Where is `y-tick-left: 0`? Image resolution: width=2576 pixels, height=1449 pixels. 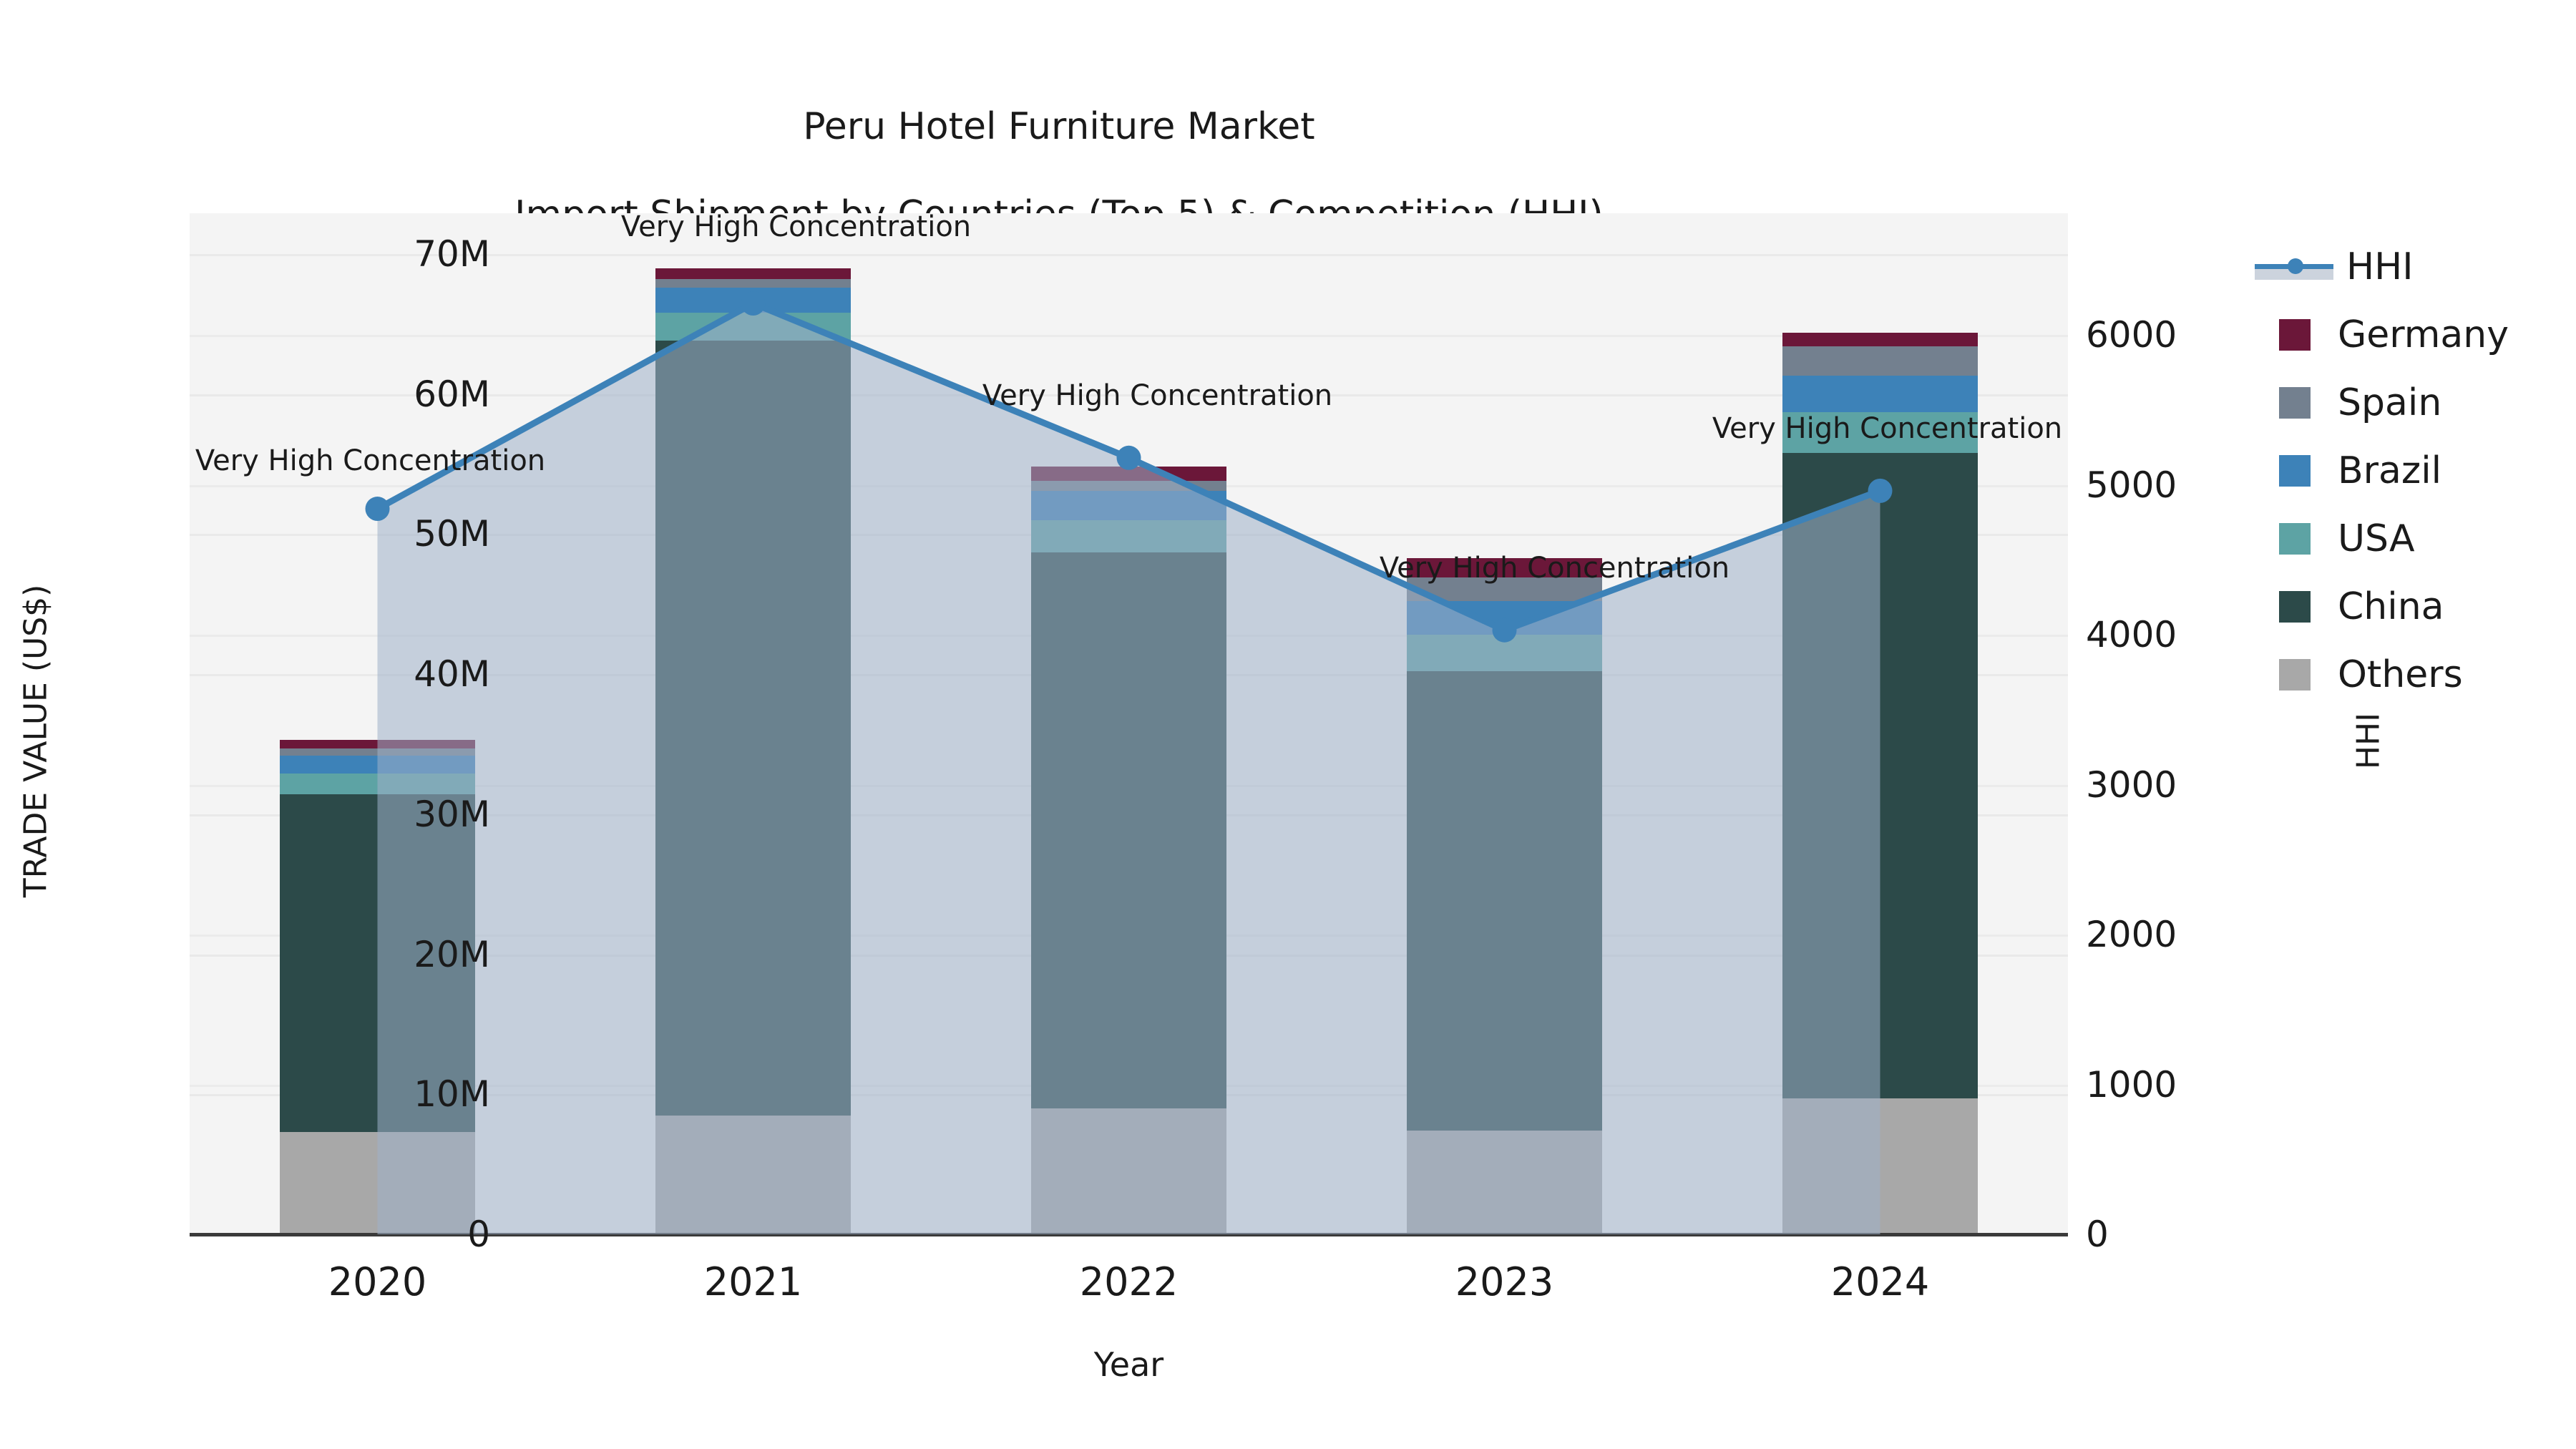
y-tick-left: 0 is located at coordinates (478, 1234).